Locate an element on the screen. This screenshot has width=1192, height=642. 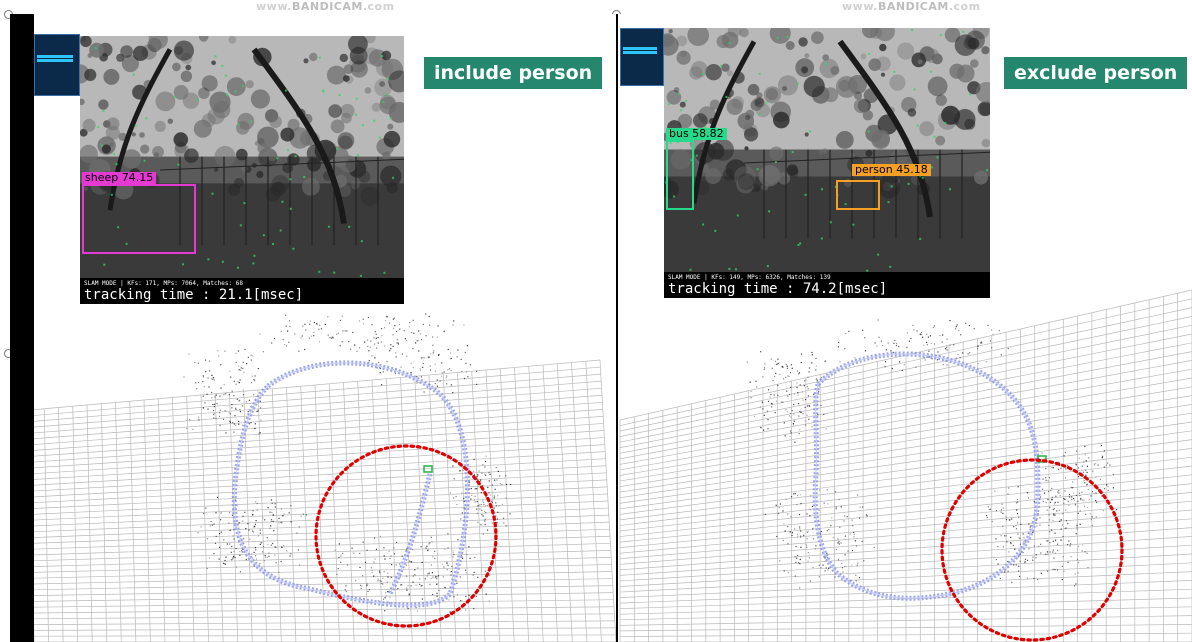
tracking-time: tracking time : 21.1[msec] is located at coordinates (194, 295).